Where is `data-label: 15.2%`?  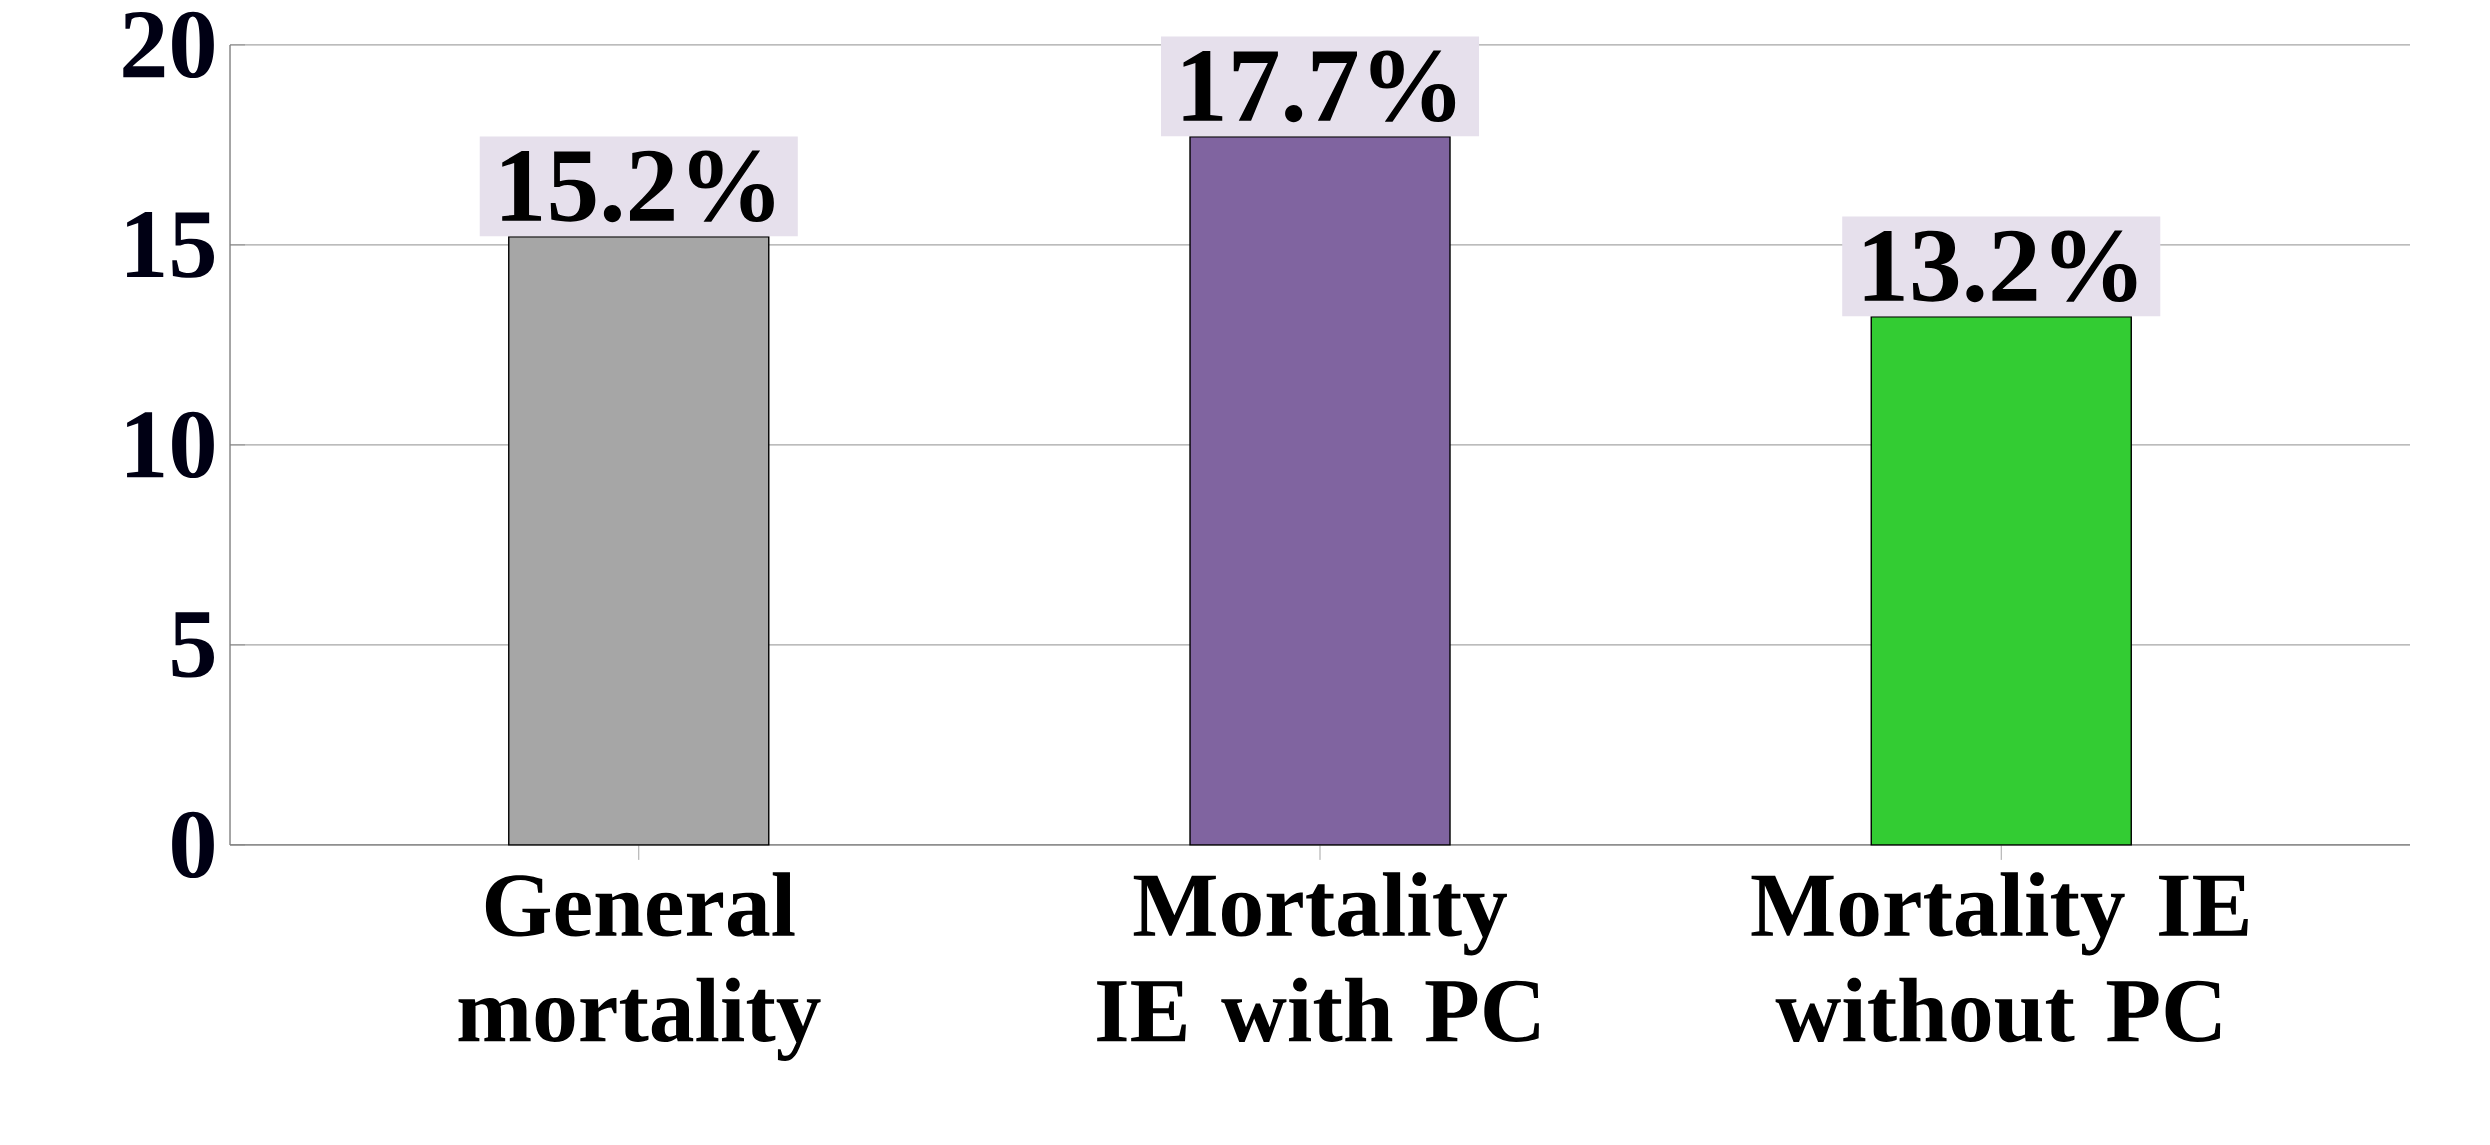 data-label: 15.2% is located at coordinates (638, 186).